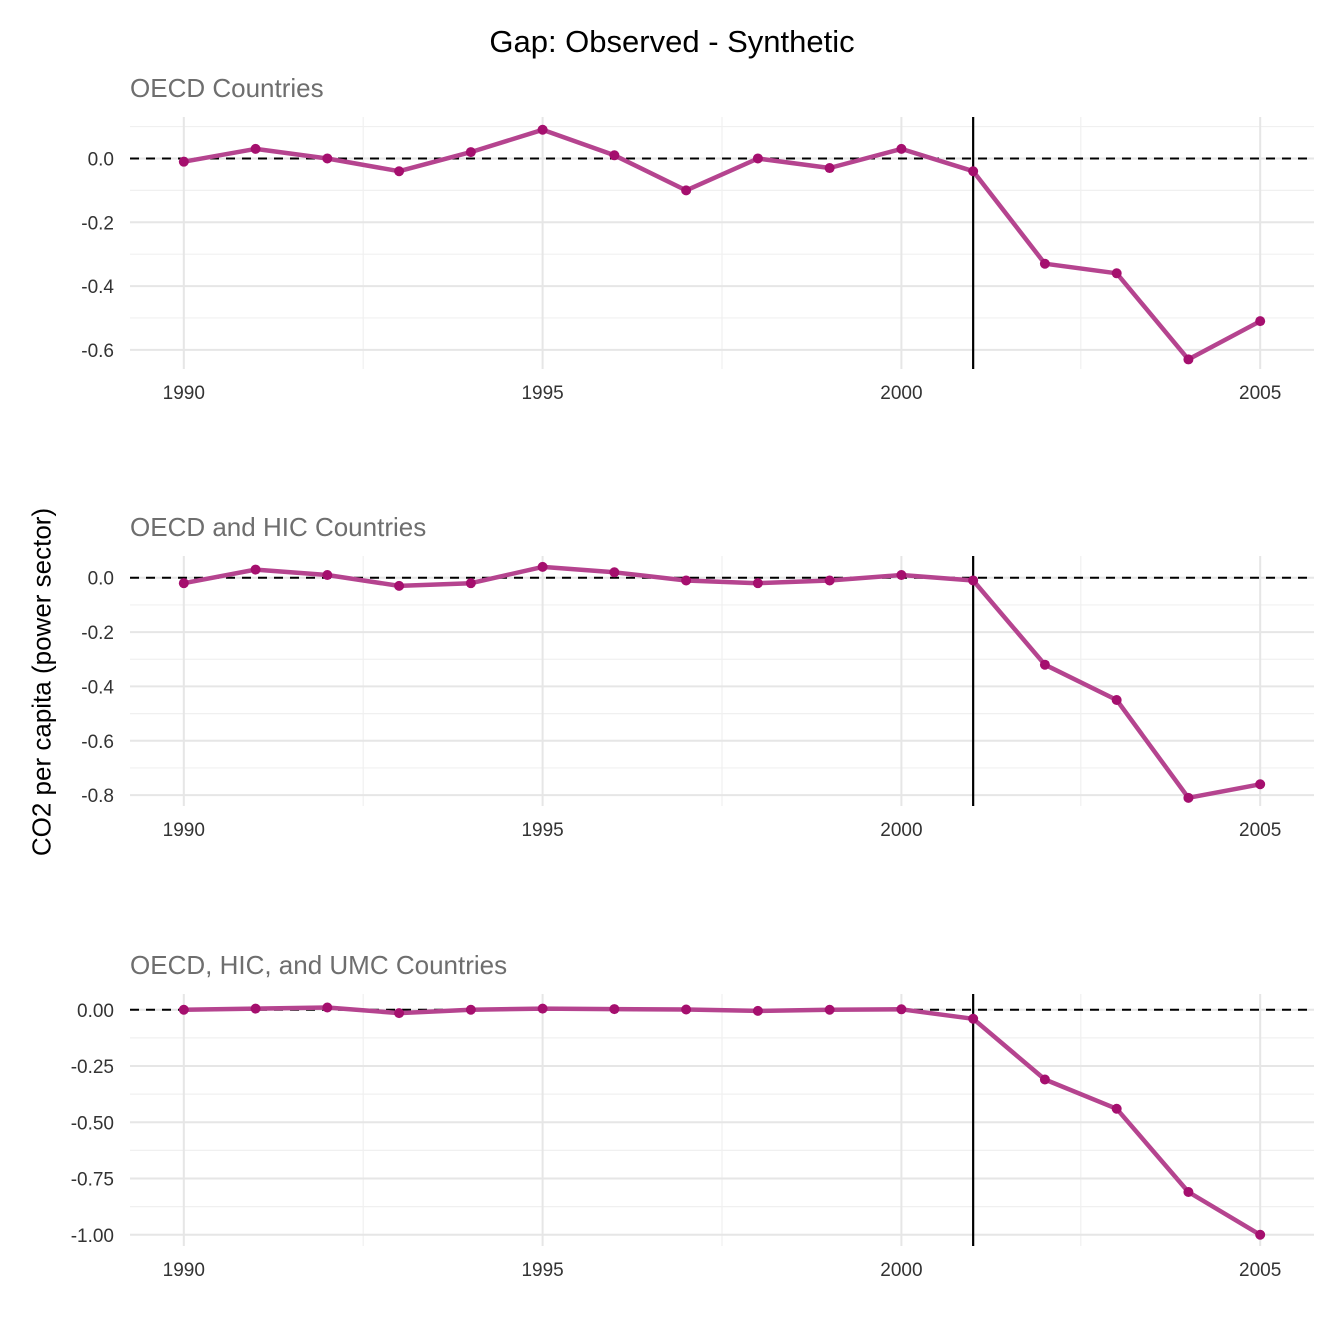 This screenshot has width=1344, height=1344. Describe the element at coordinates (92, 1236) in the screenshot. I see `y-tick-label: -1.00` at that location.